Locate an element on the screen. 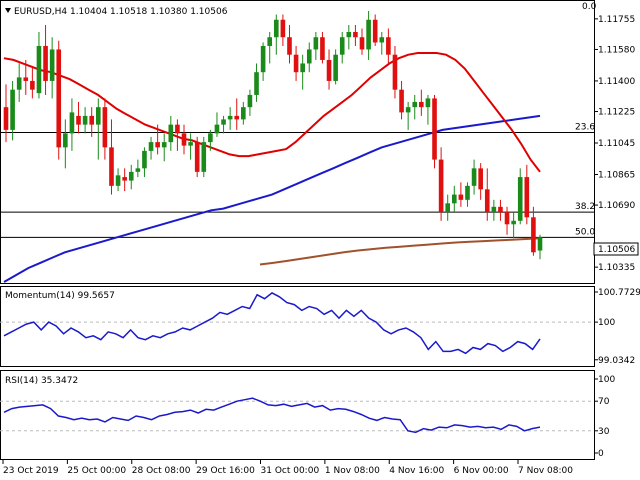  momentum-tick-label: 99.0342 is located at coordinates (616, 361).